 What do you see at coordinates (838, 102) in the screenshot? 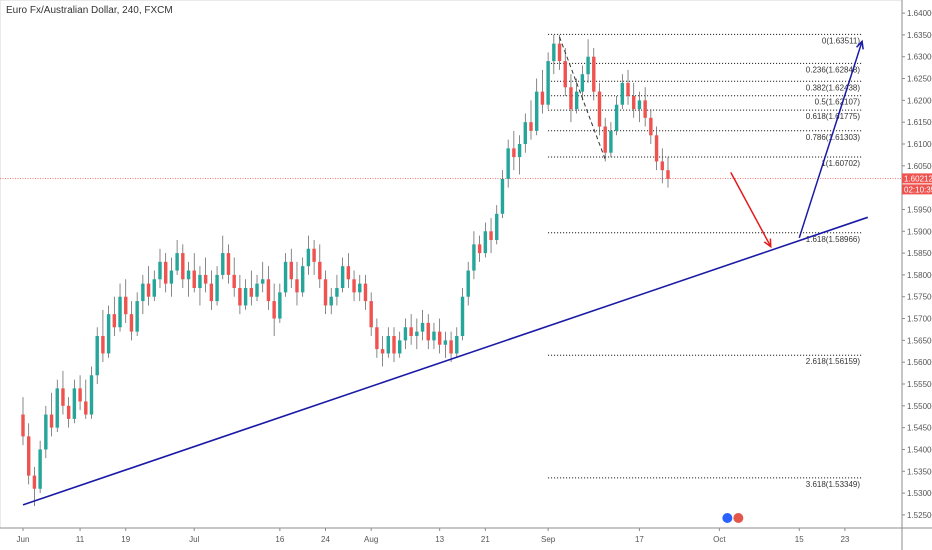
I see `fib-level-label: 0.5(1.62107)` at bounding box center [838, 102].